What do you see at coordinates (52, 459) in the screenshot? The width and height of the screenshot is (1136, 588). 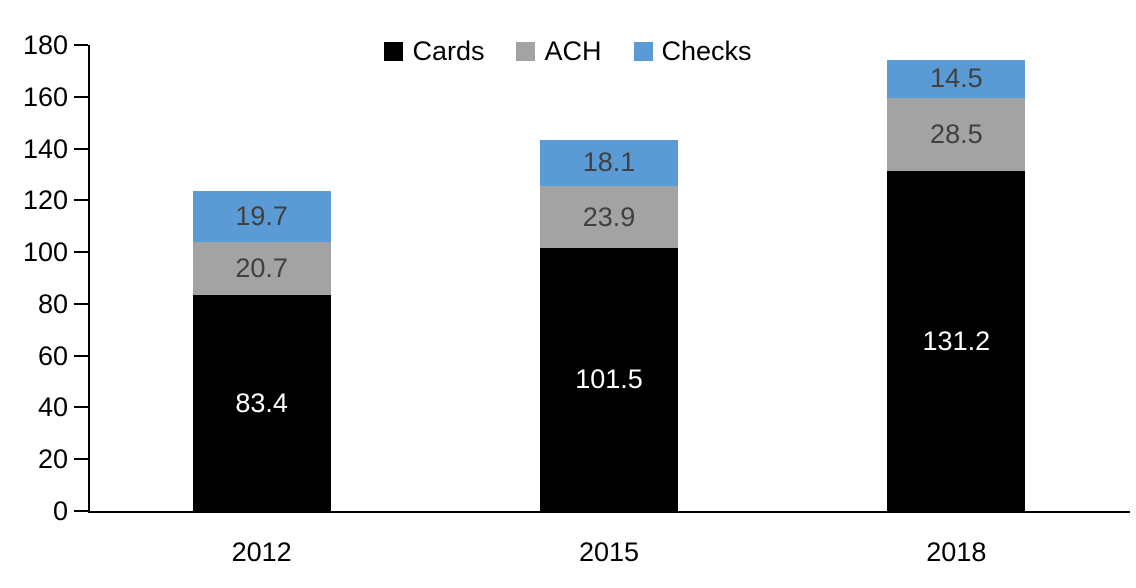 I see `y-tick-label: 20` at bounding box center [52, 459].